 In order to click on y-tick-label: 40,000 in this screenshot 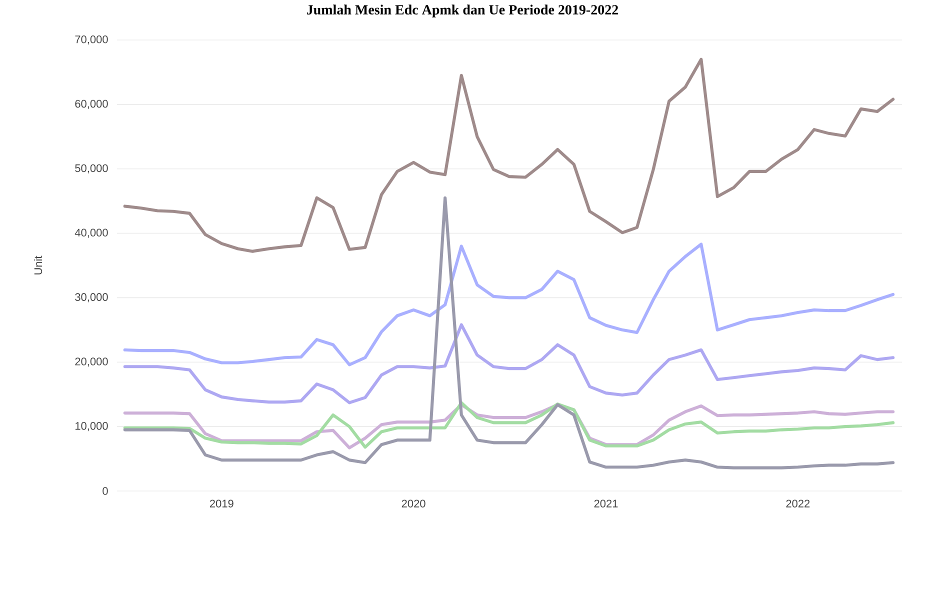, I will do `click(91, 233)`.